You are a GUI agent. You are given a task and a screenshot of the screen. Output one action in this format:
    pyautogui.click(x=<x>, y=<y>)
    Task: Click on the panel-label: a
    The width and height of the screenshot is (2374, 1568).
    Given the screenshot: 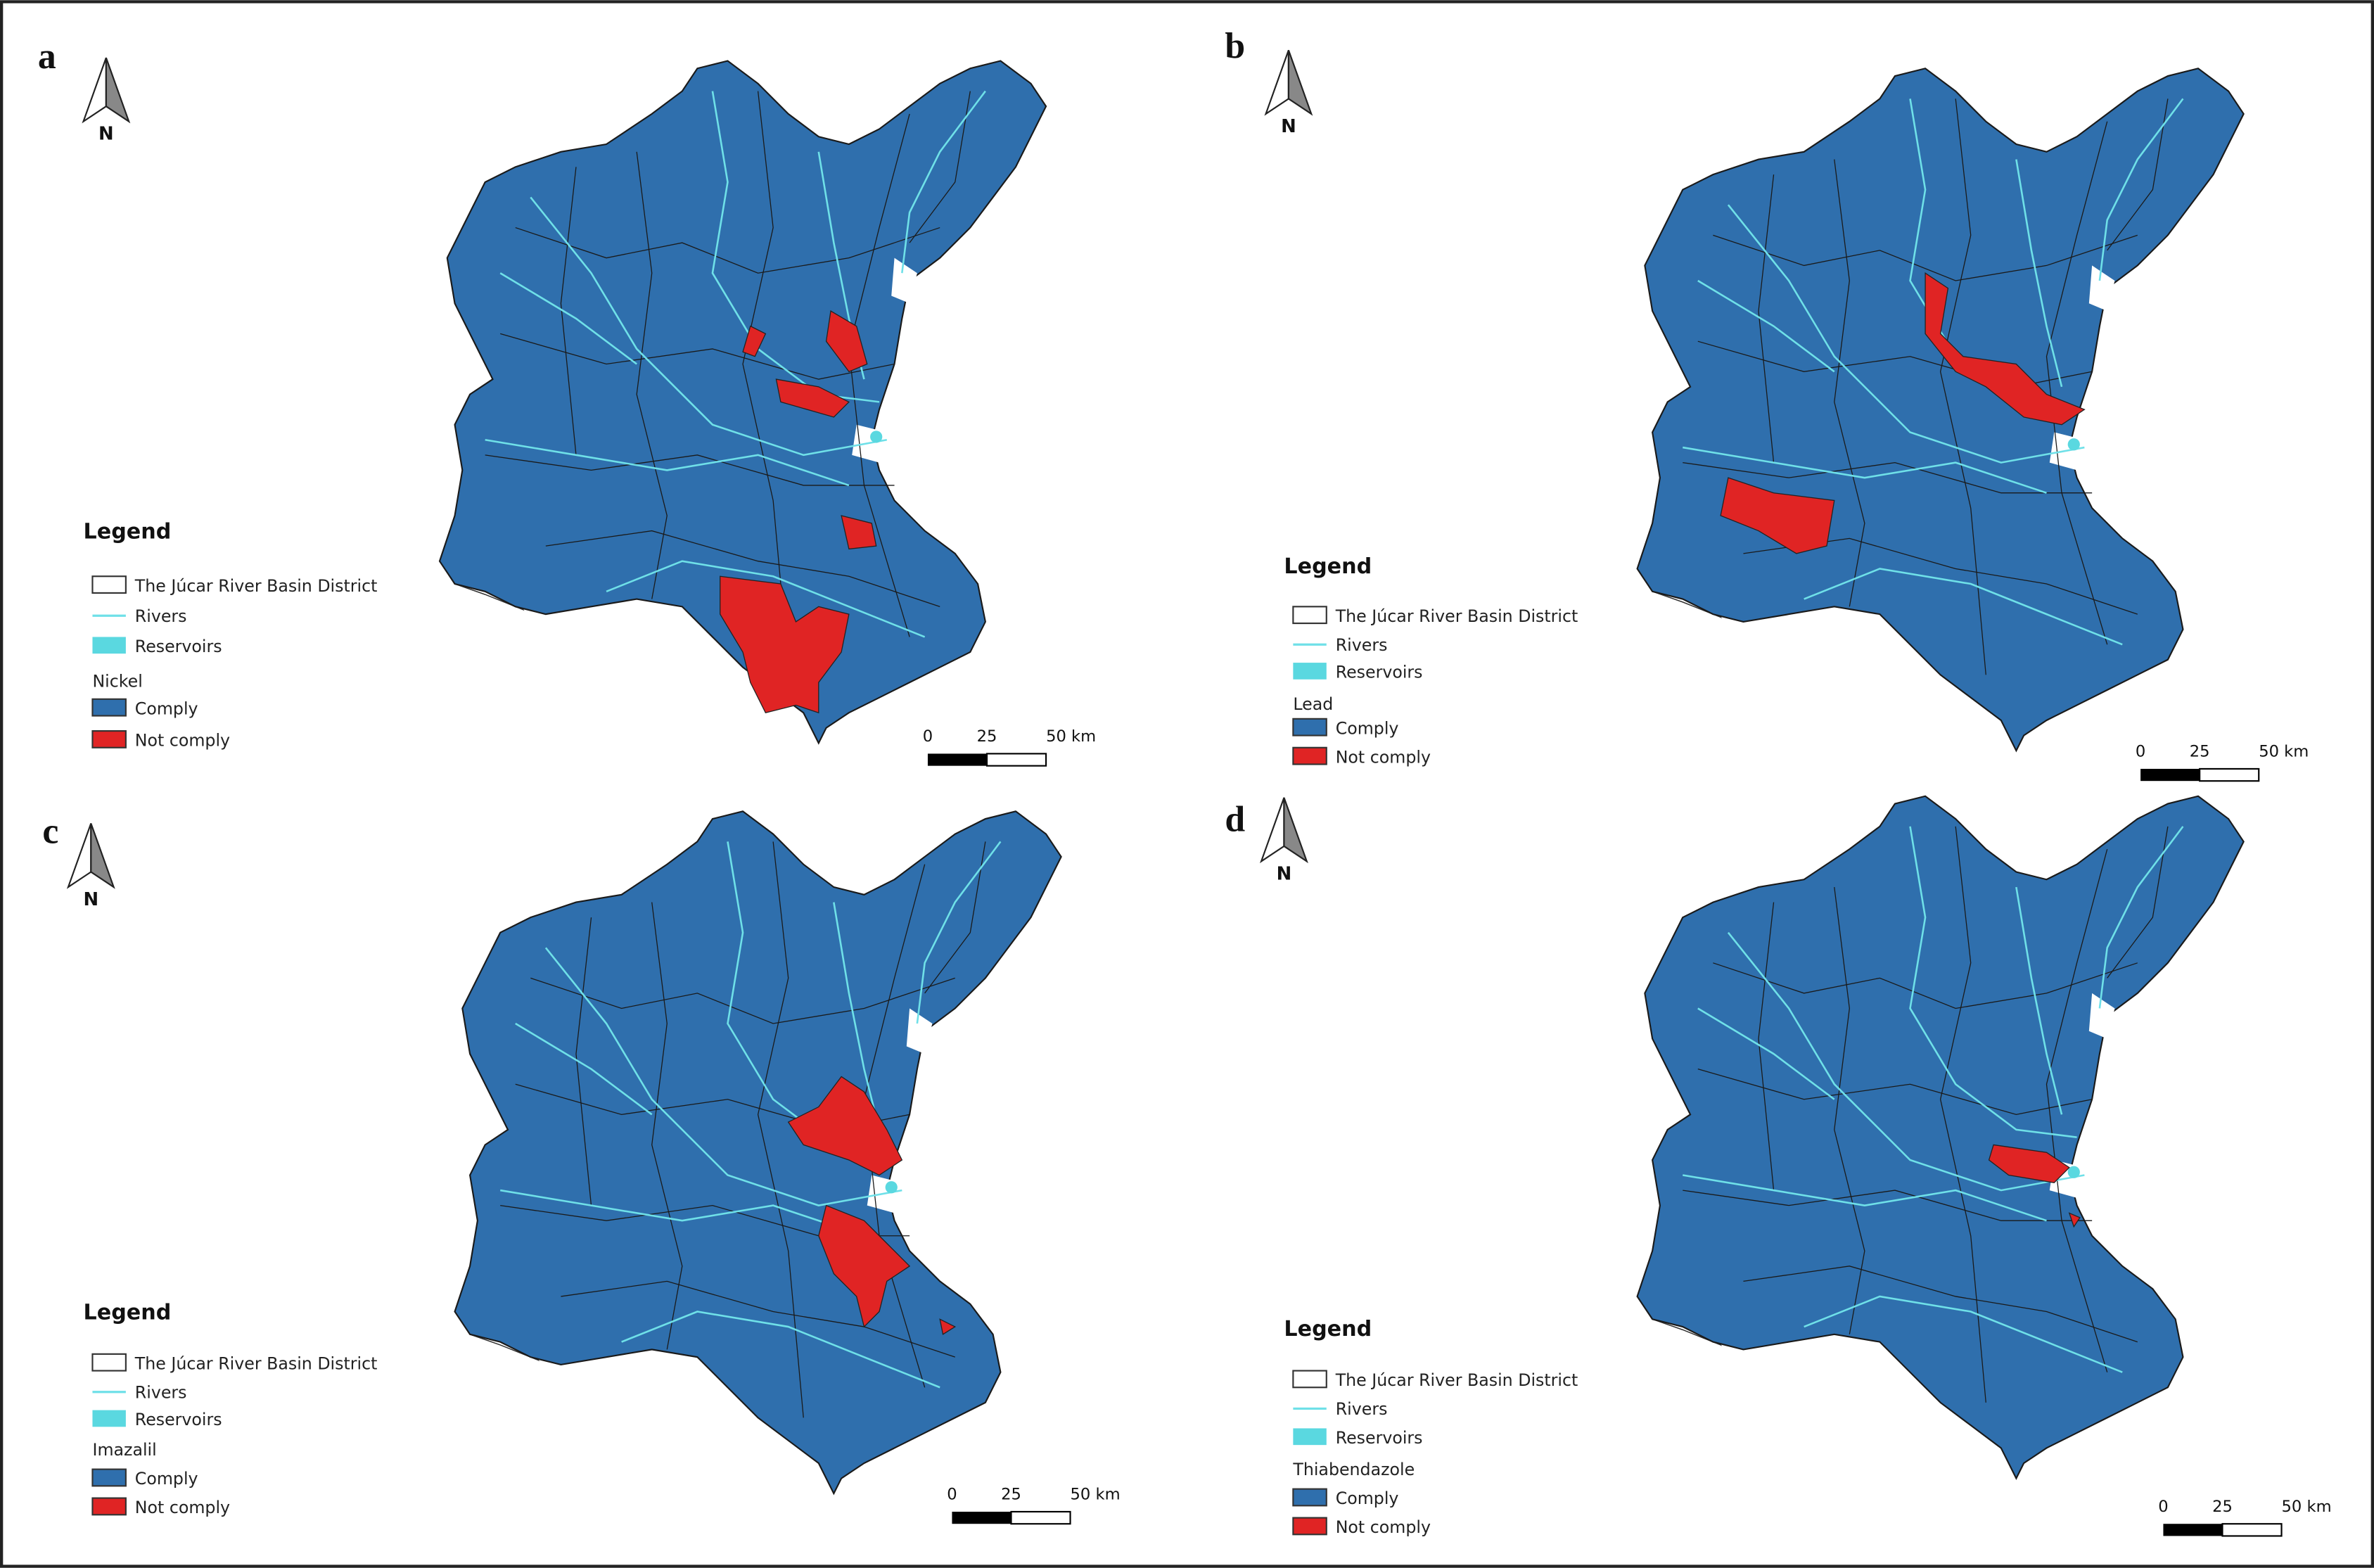 What is the action you would take?
    pyautogui.click(x=47, y=57)
    